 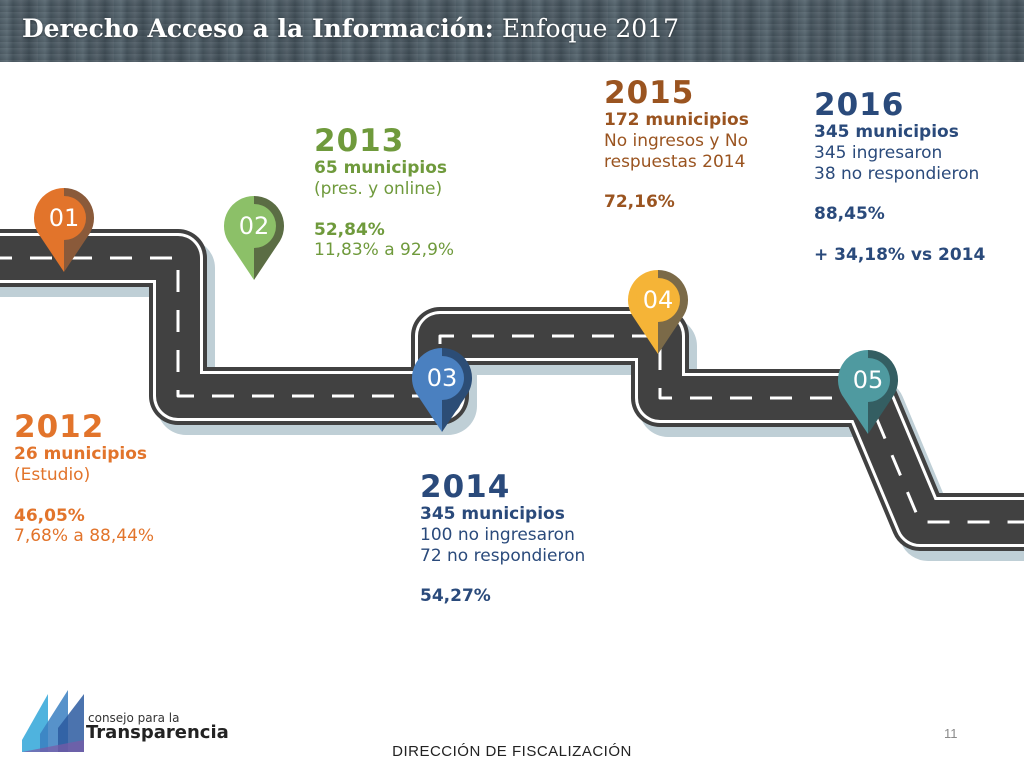 I want to click on pin-02-icon, so click(x=254, y=238).